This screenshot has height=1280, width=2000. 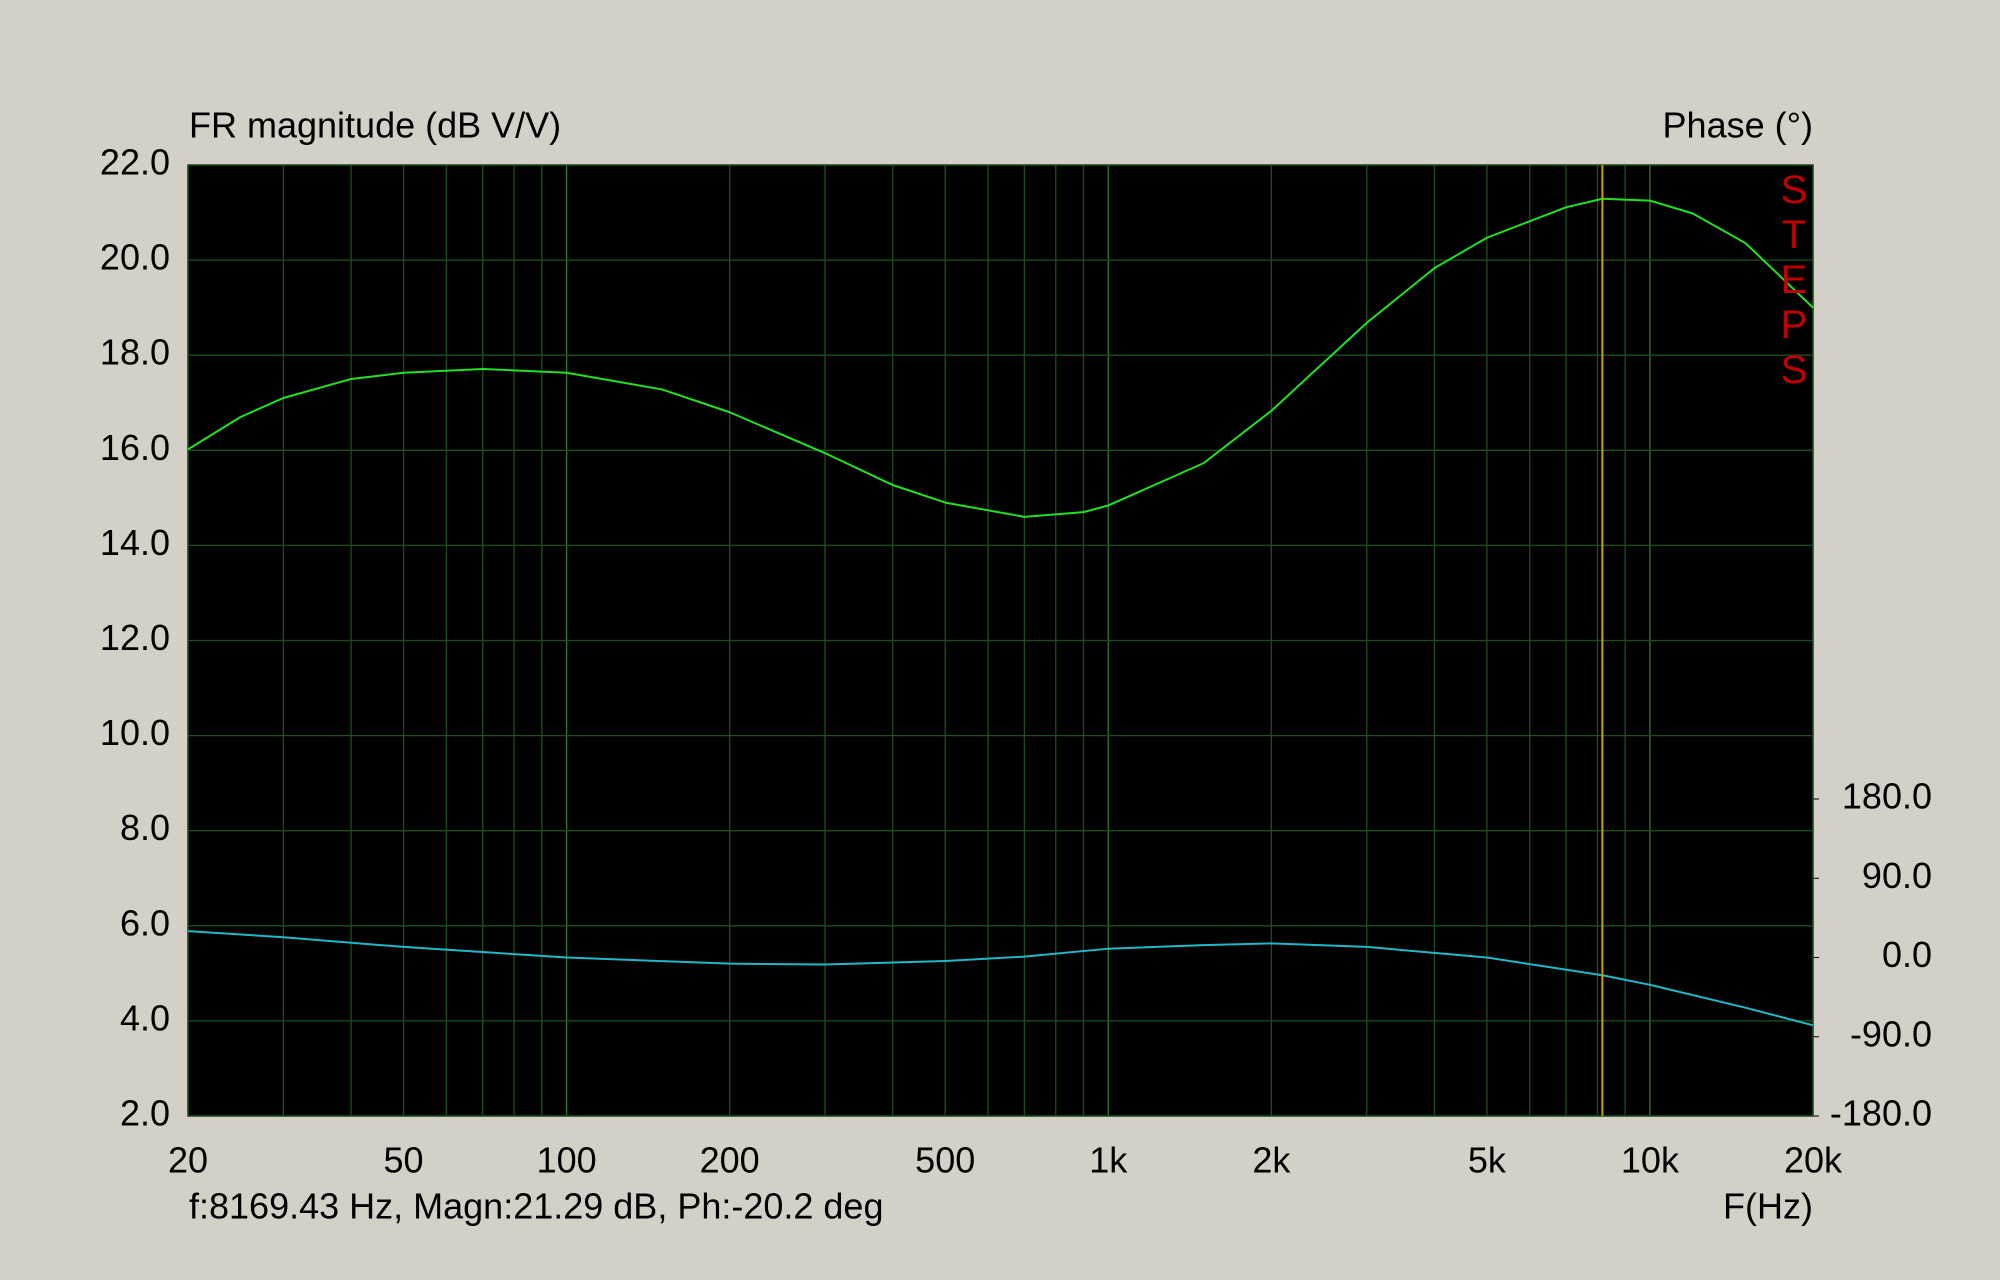 I want to click on y-tick-label: 14.0, so click(x=135, y=542).